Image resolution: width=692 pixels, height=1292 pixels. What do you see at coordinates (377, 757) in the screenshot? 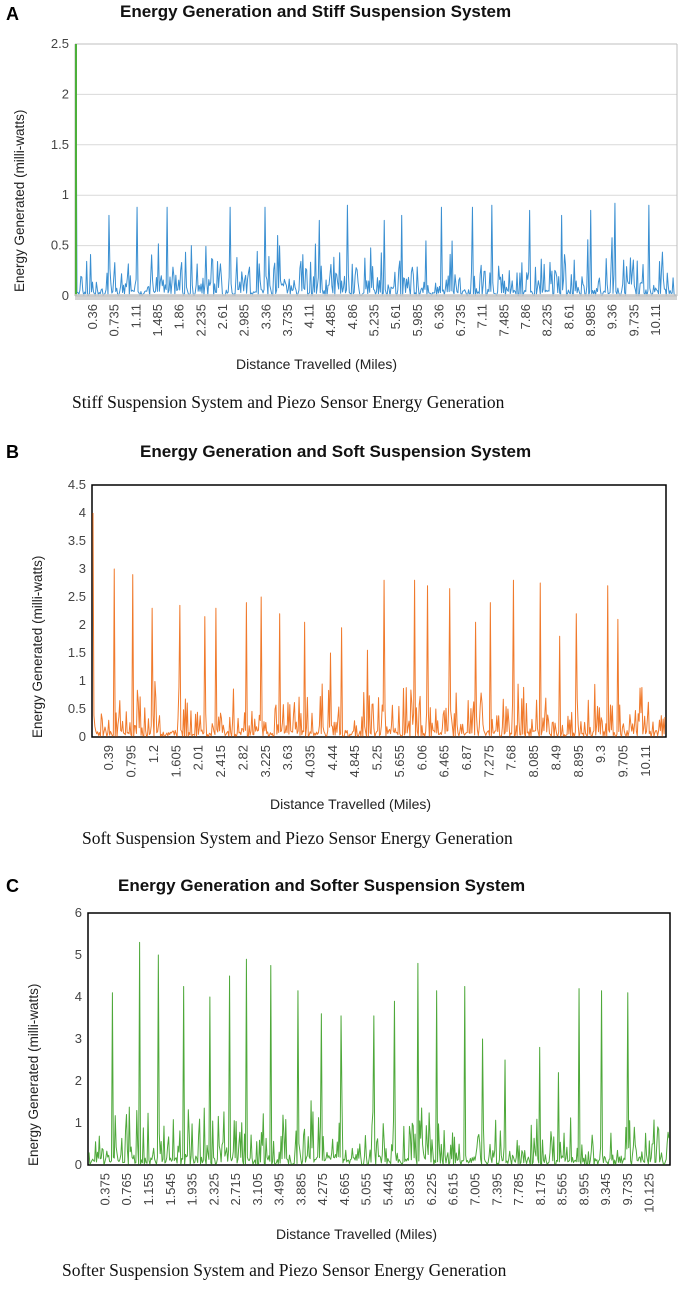
I see `x-tick-label: 5.25` at bounding box center [377, 757].